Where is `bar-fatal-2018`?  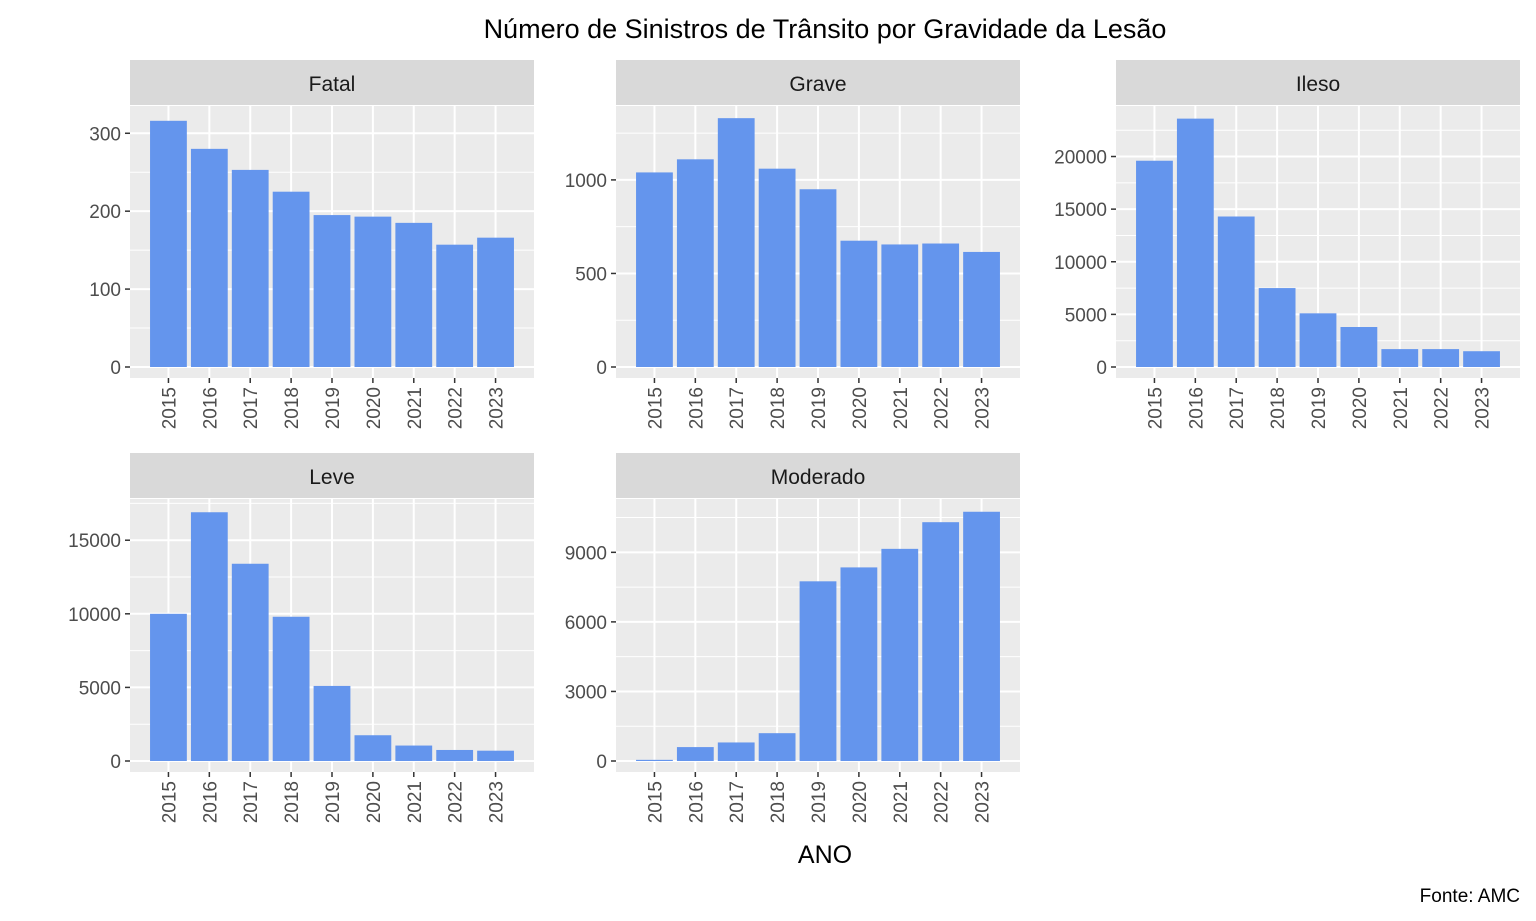 bar-fatal-2018 is located at coordinates (291, 279).